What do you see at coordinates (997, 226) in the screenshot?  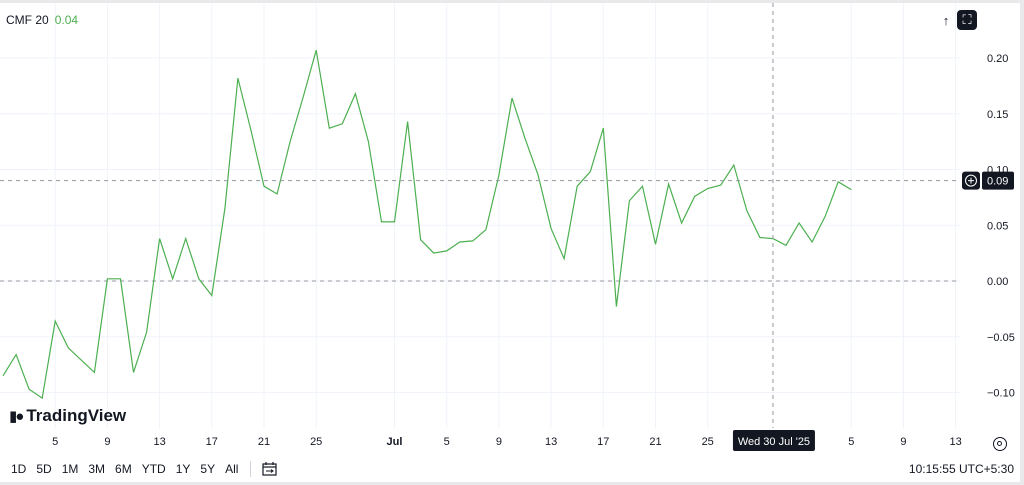 I see `y-tick-label: 0.05` at bounding box center [997, 226].